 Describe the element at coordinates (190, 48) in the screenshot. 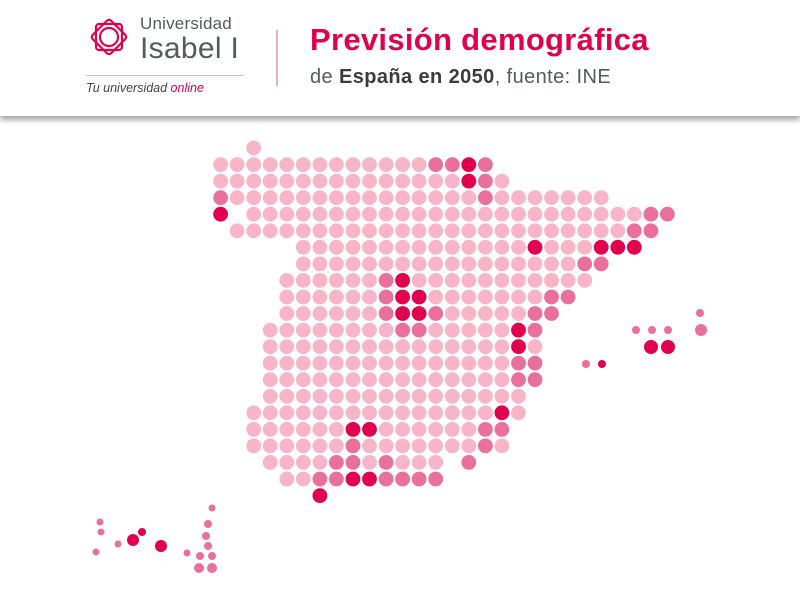

I see `logo-text-isabel: Isabel I` at that location.